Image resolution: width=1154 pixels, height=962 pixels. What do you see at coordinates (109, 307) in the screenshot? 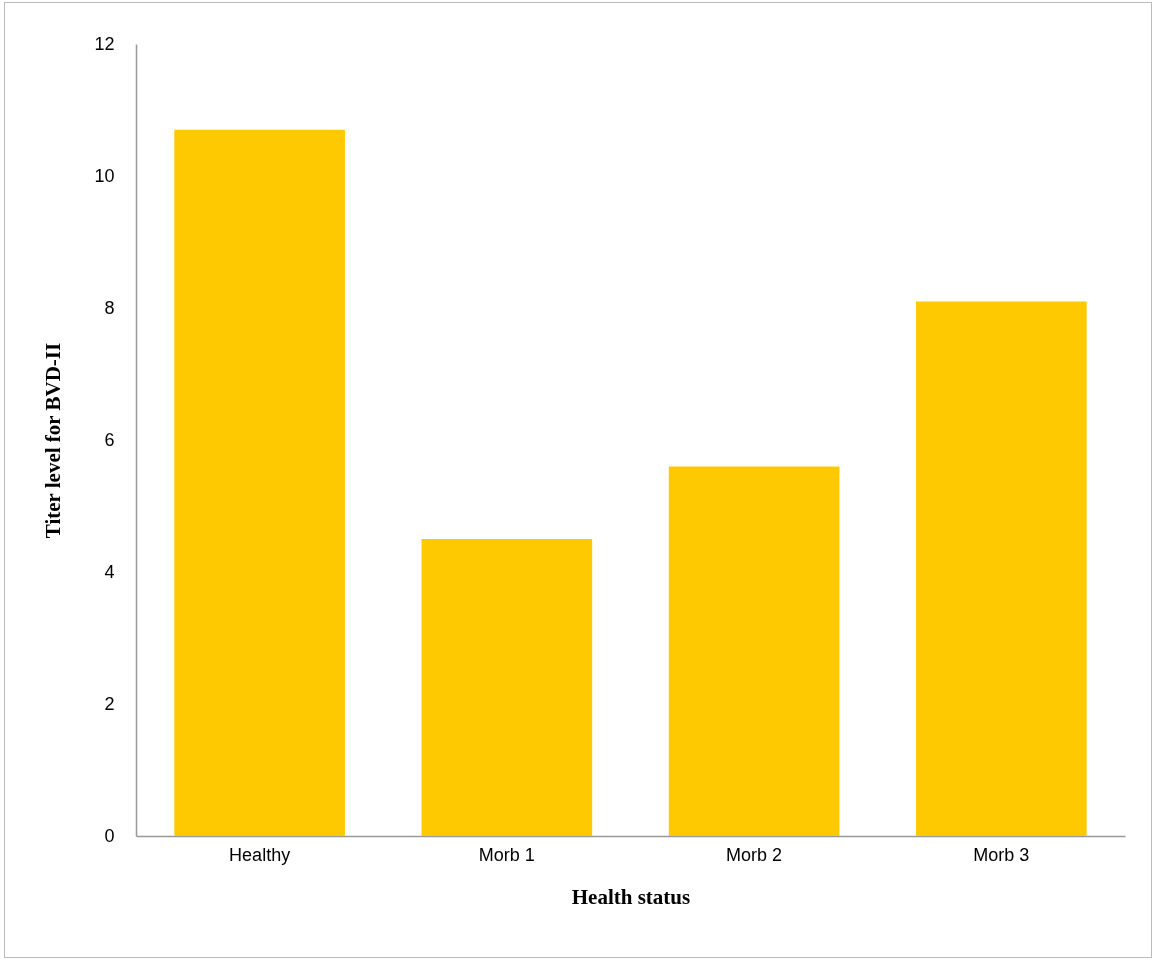
I see `y-tick-label: 8` at bounding box center [109, 307].